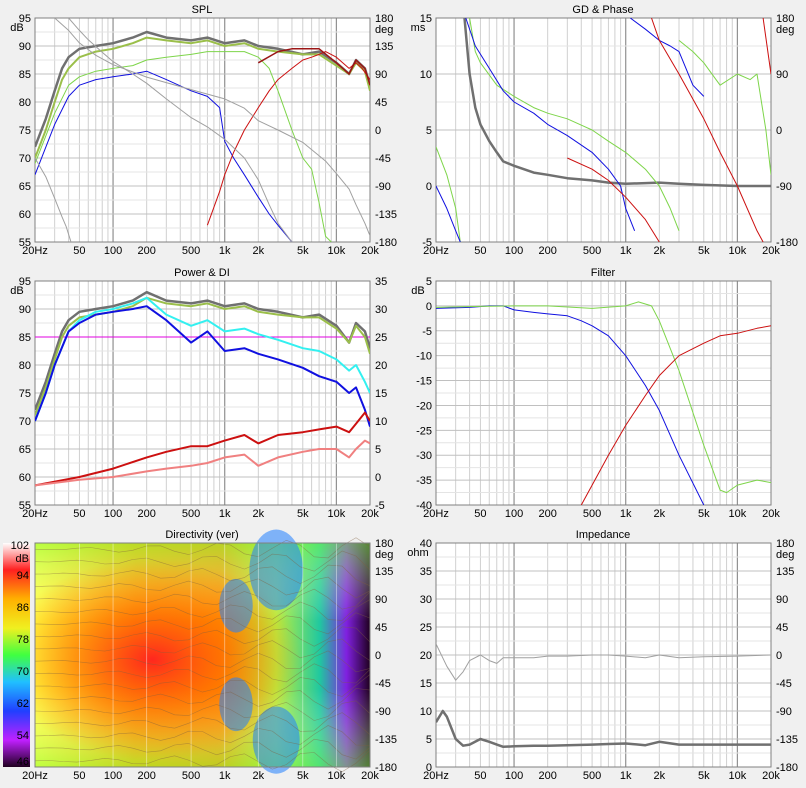 The height and width of the screenshot is (788, 806). Describe the element at coordinates (785, 30) in the screenshot. I see `y2-axis-label: deg` at that location.